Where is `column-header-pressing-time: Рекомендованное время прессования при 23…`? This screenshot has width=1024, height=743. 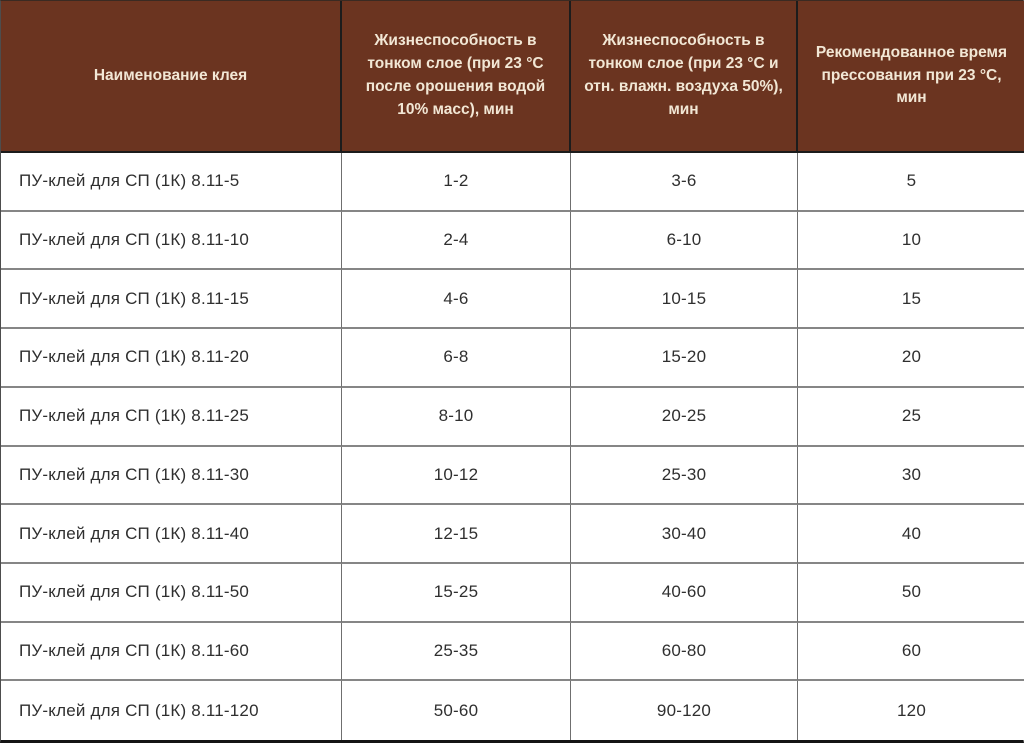
column-header-pressing-time: Рекомендованное время прессования при 23… is located at coordinates (911, 77).